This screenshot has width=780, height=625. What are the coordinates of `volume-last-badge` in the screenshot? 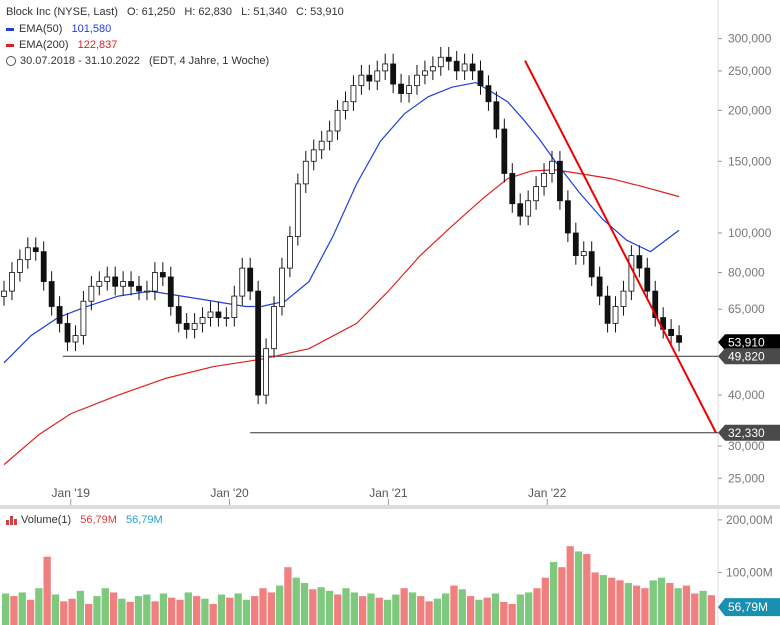 It's located at (749, 607).